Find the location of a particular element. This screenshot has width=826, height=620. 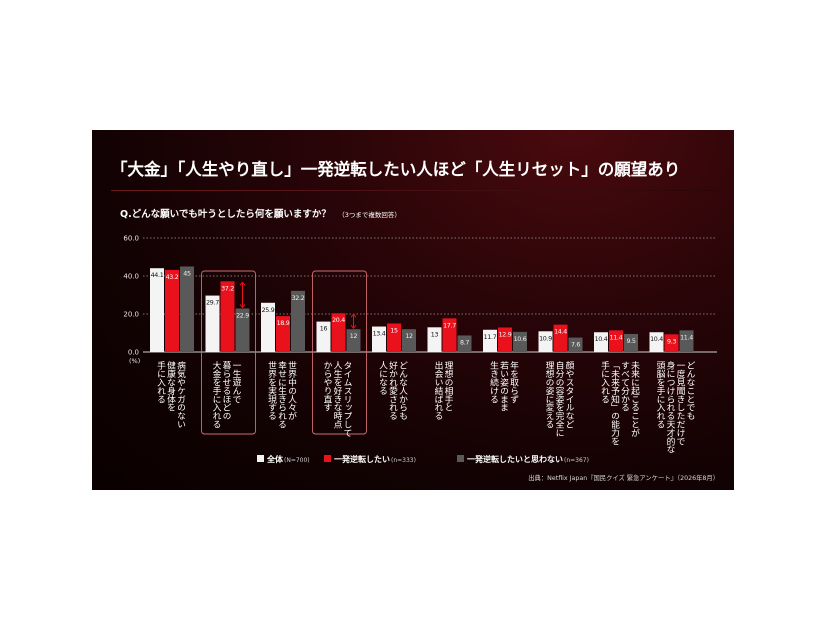

category-label-line: 一度見聞きしただけで is located at coordinates (680, 403).